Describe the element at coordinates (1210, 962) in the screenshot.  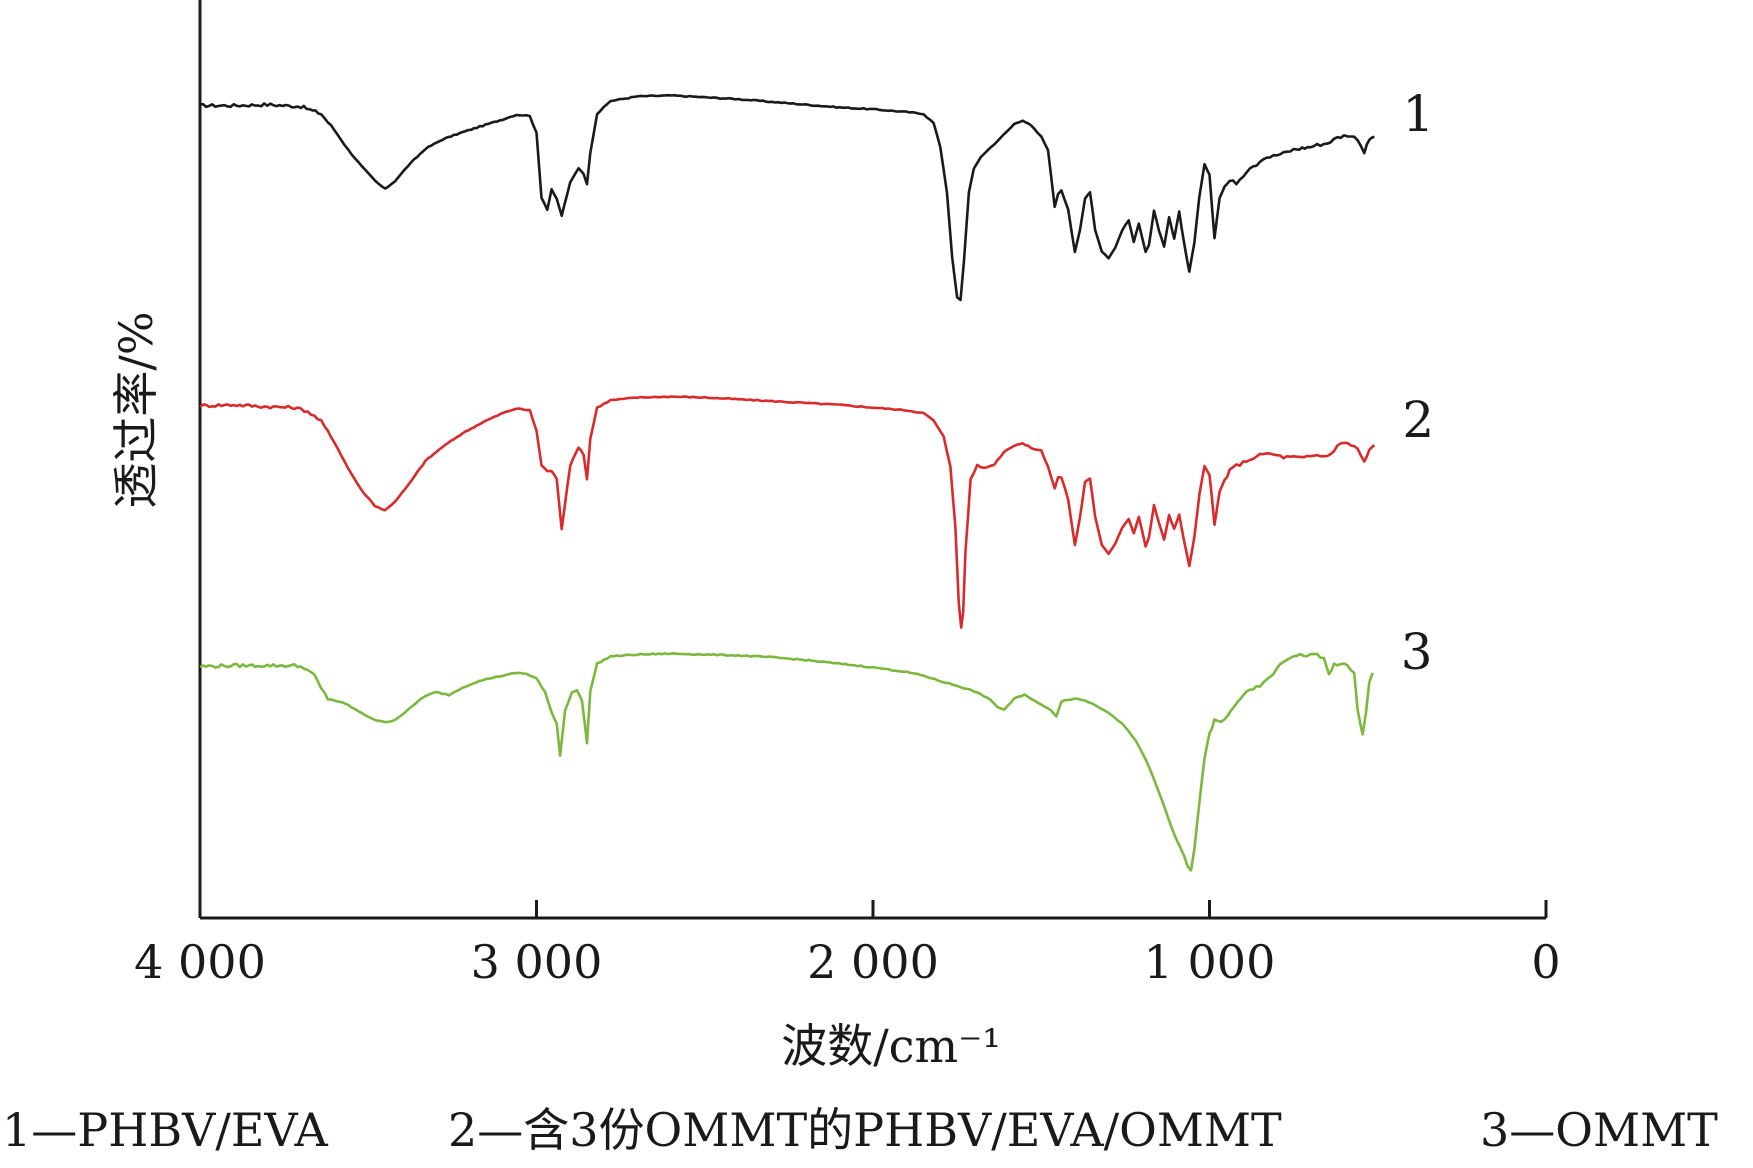
I see `x-tick-label-1000: 1 000` at that location.